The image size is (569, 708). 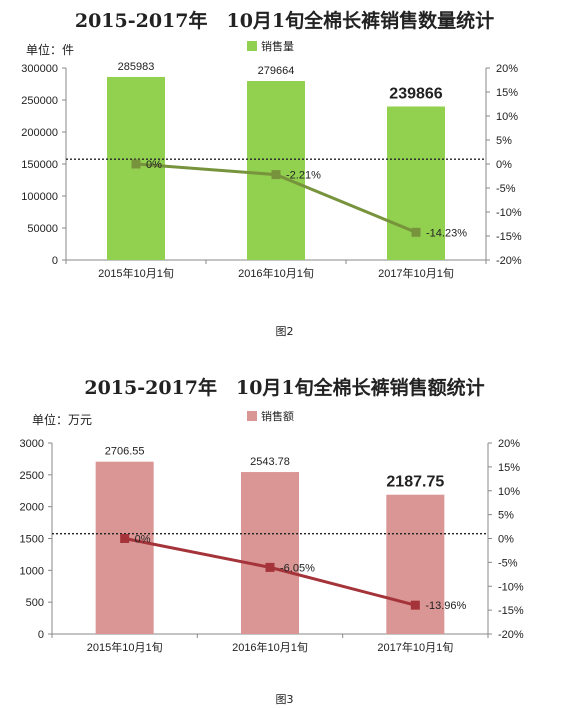 I want to click on legend: 销售量, so click(x=270, y=46).